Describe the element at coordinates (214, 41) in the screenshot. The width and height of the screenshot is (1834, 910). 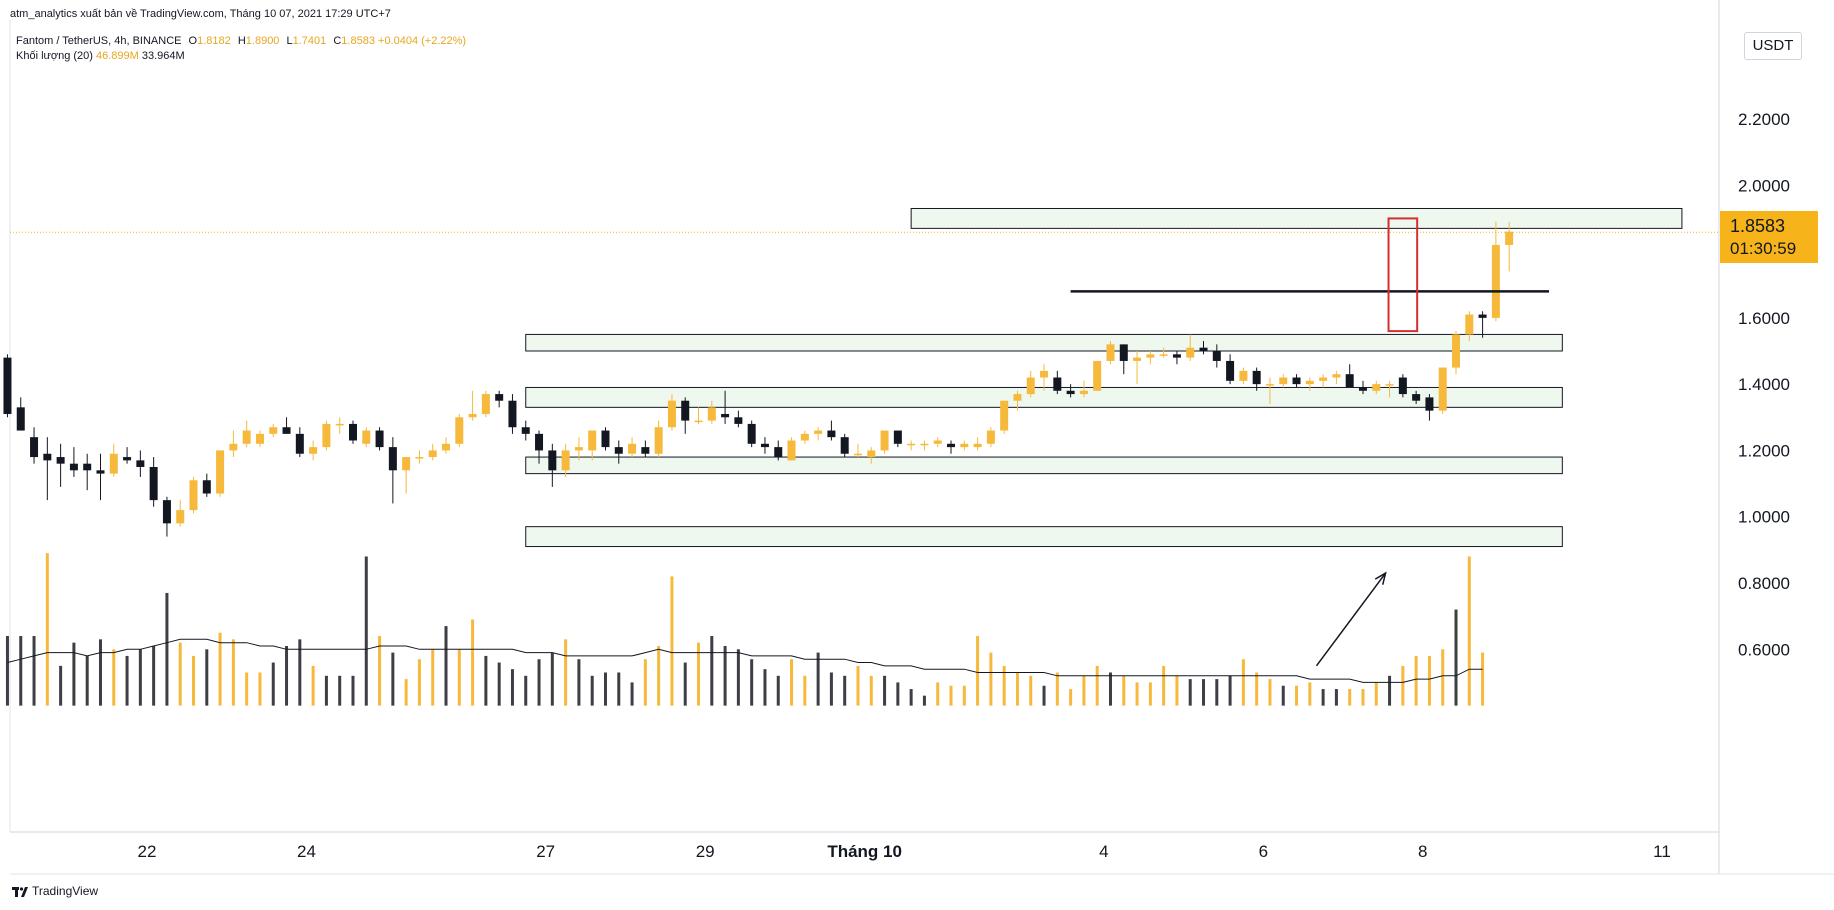
I see `open-value: 1.8182` at that location.